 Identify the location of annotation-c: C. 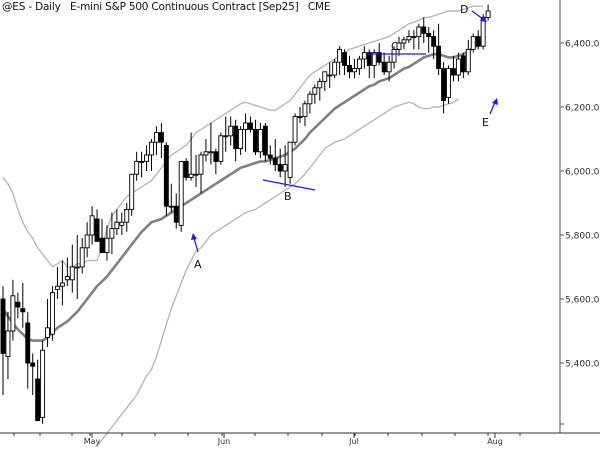
(396, 47).